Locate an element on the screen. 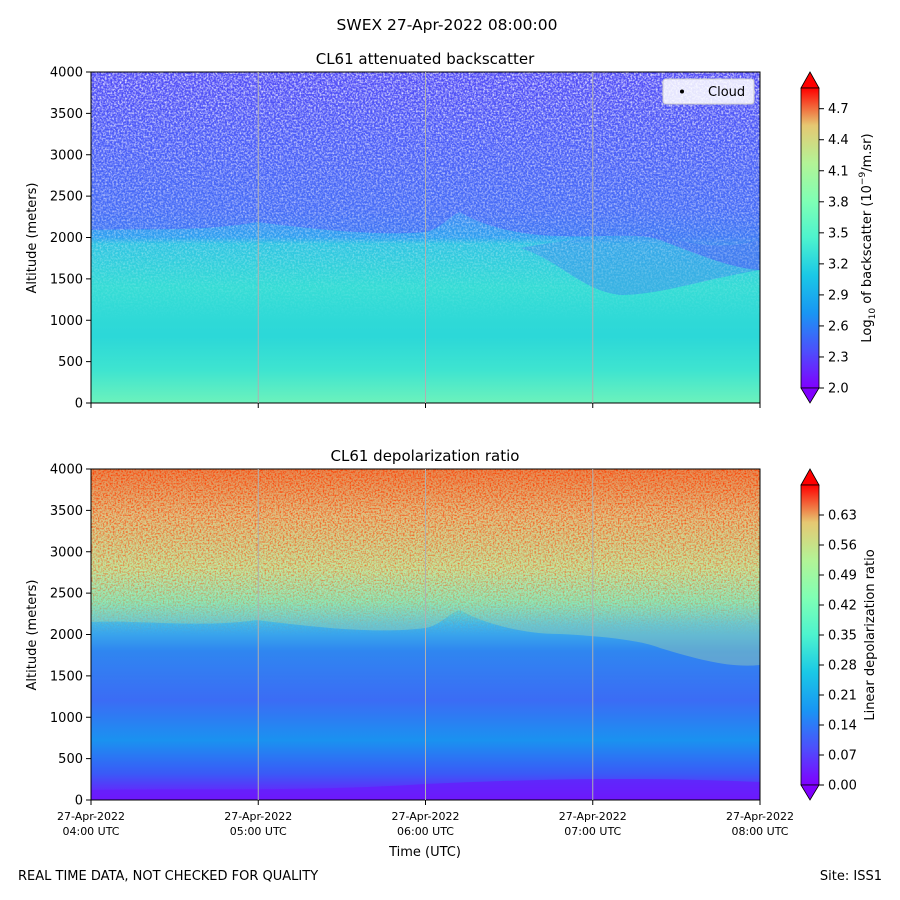 Image resolution: width=900 pixels, height=900 pixels. colorbar-tick-label: 2.0 is located at coordinates (838, 389).